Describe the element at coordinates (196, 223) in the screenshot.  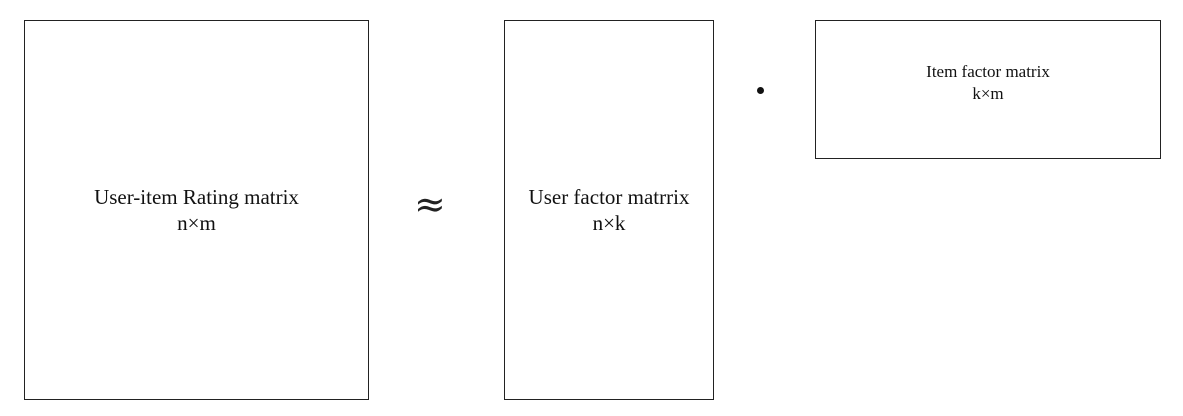
I see `rating-matrix-dimensions: n×m` at that location.